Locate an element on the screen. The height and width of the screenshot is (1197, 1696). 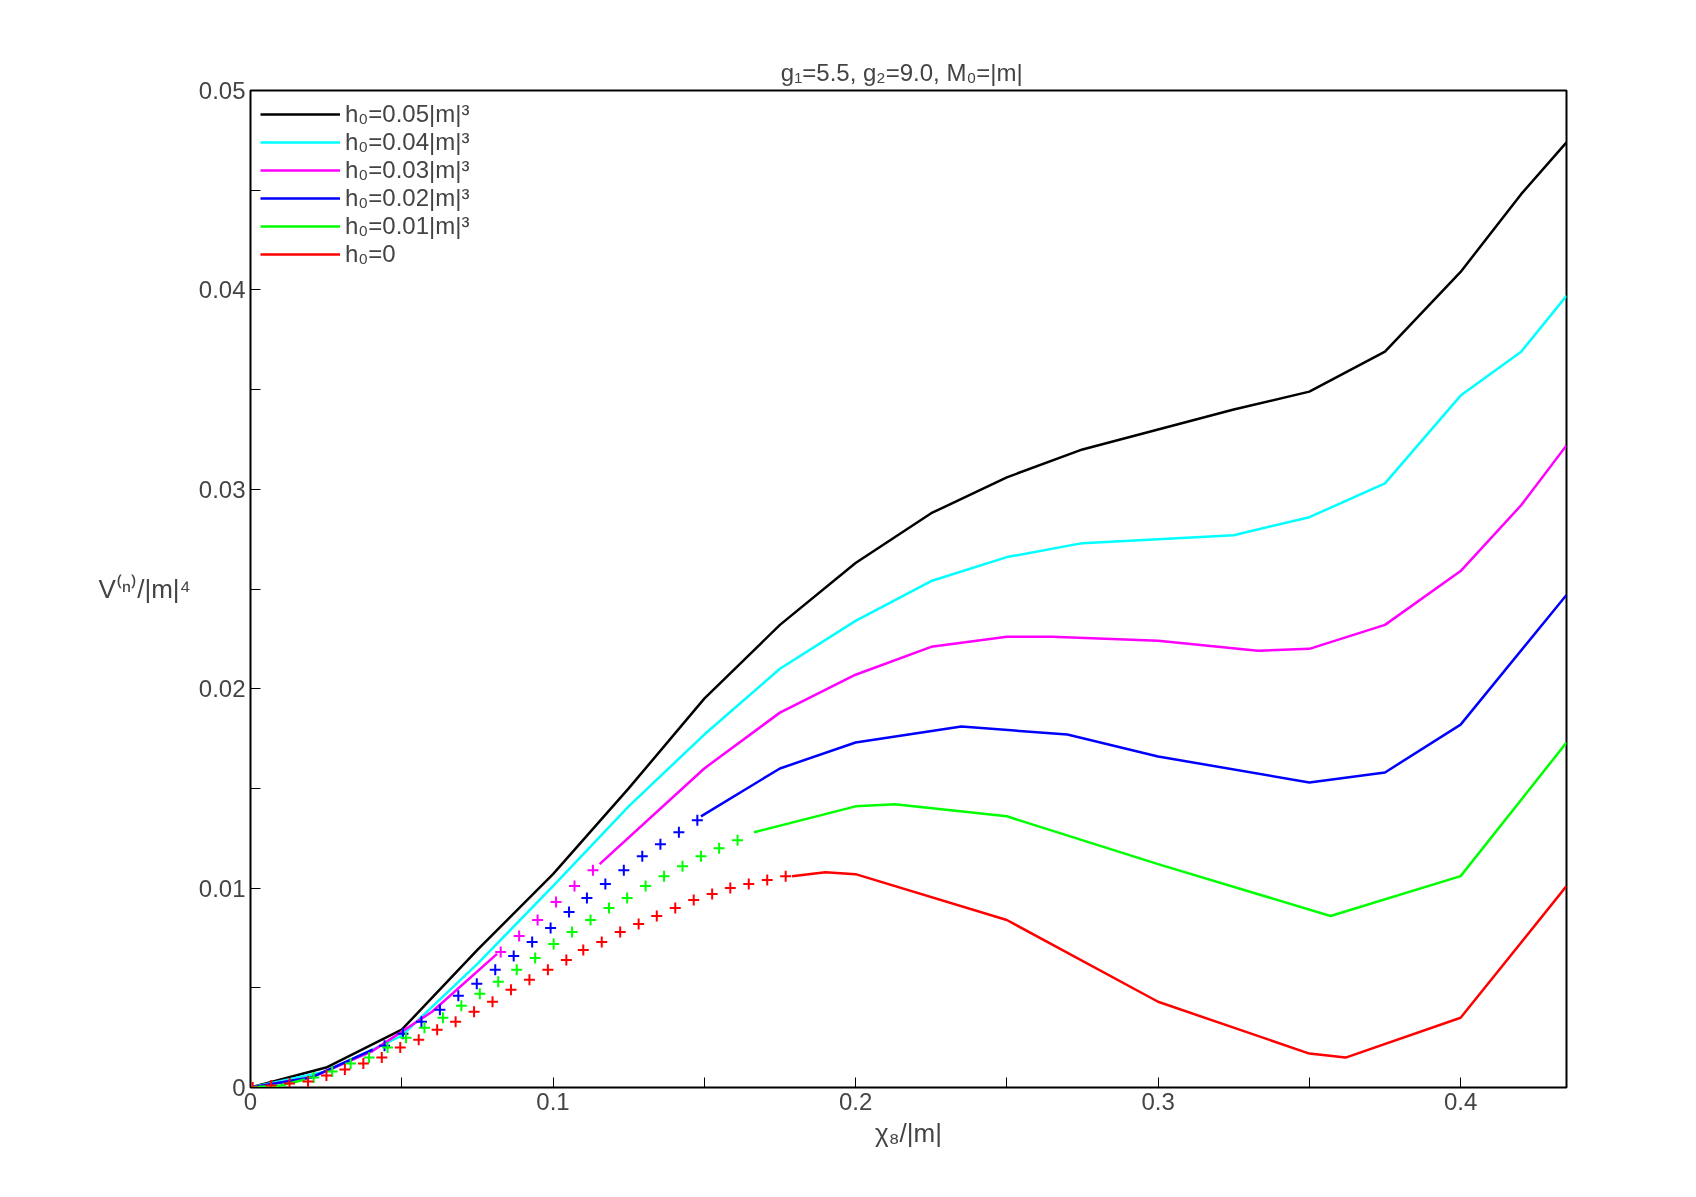
x-tick-label: 0.2 is located at coordinates (855, 1101).